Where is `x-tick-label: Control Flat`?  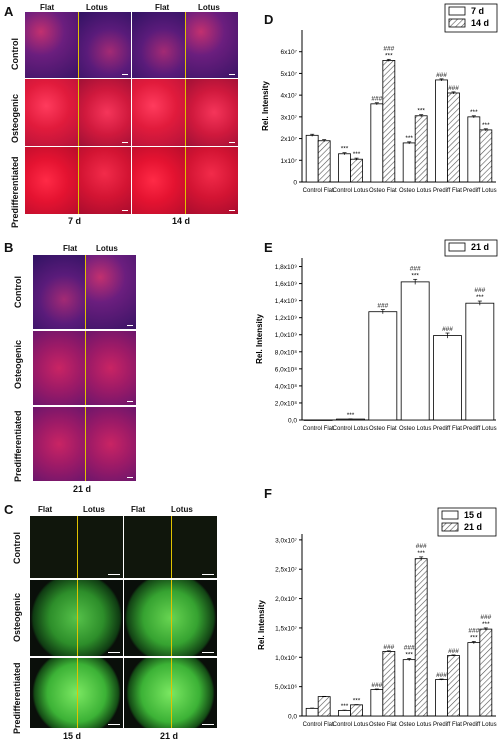 x-tick-label: Control Flat is located at coordinates (318, 725).